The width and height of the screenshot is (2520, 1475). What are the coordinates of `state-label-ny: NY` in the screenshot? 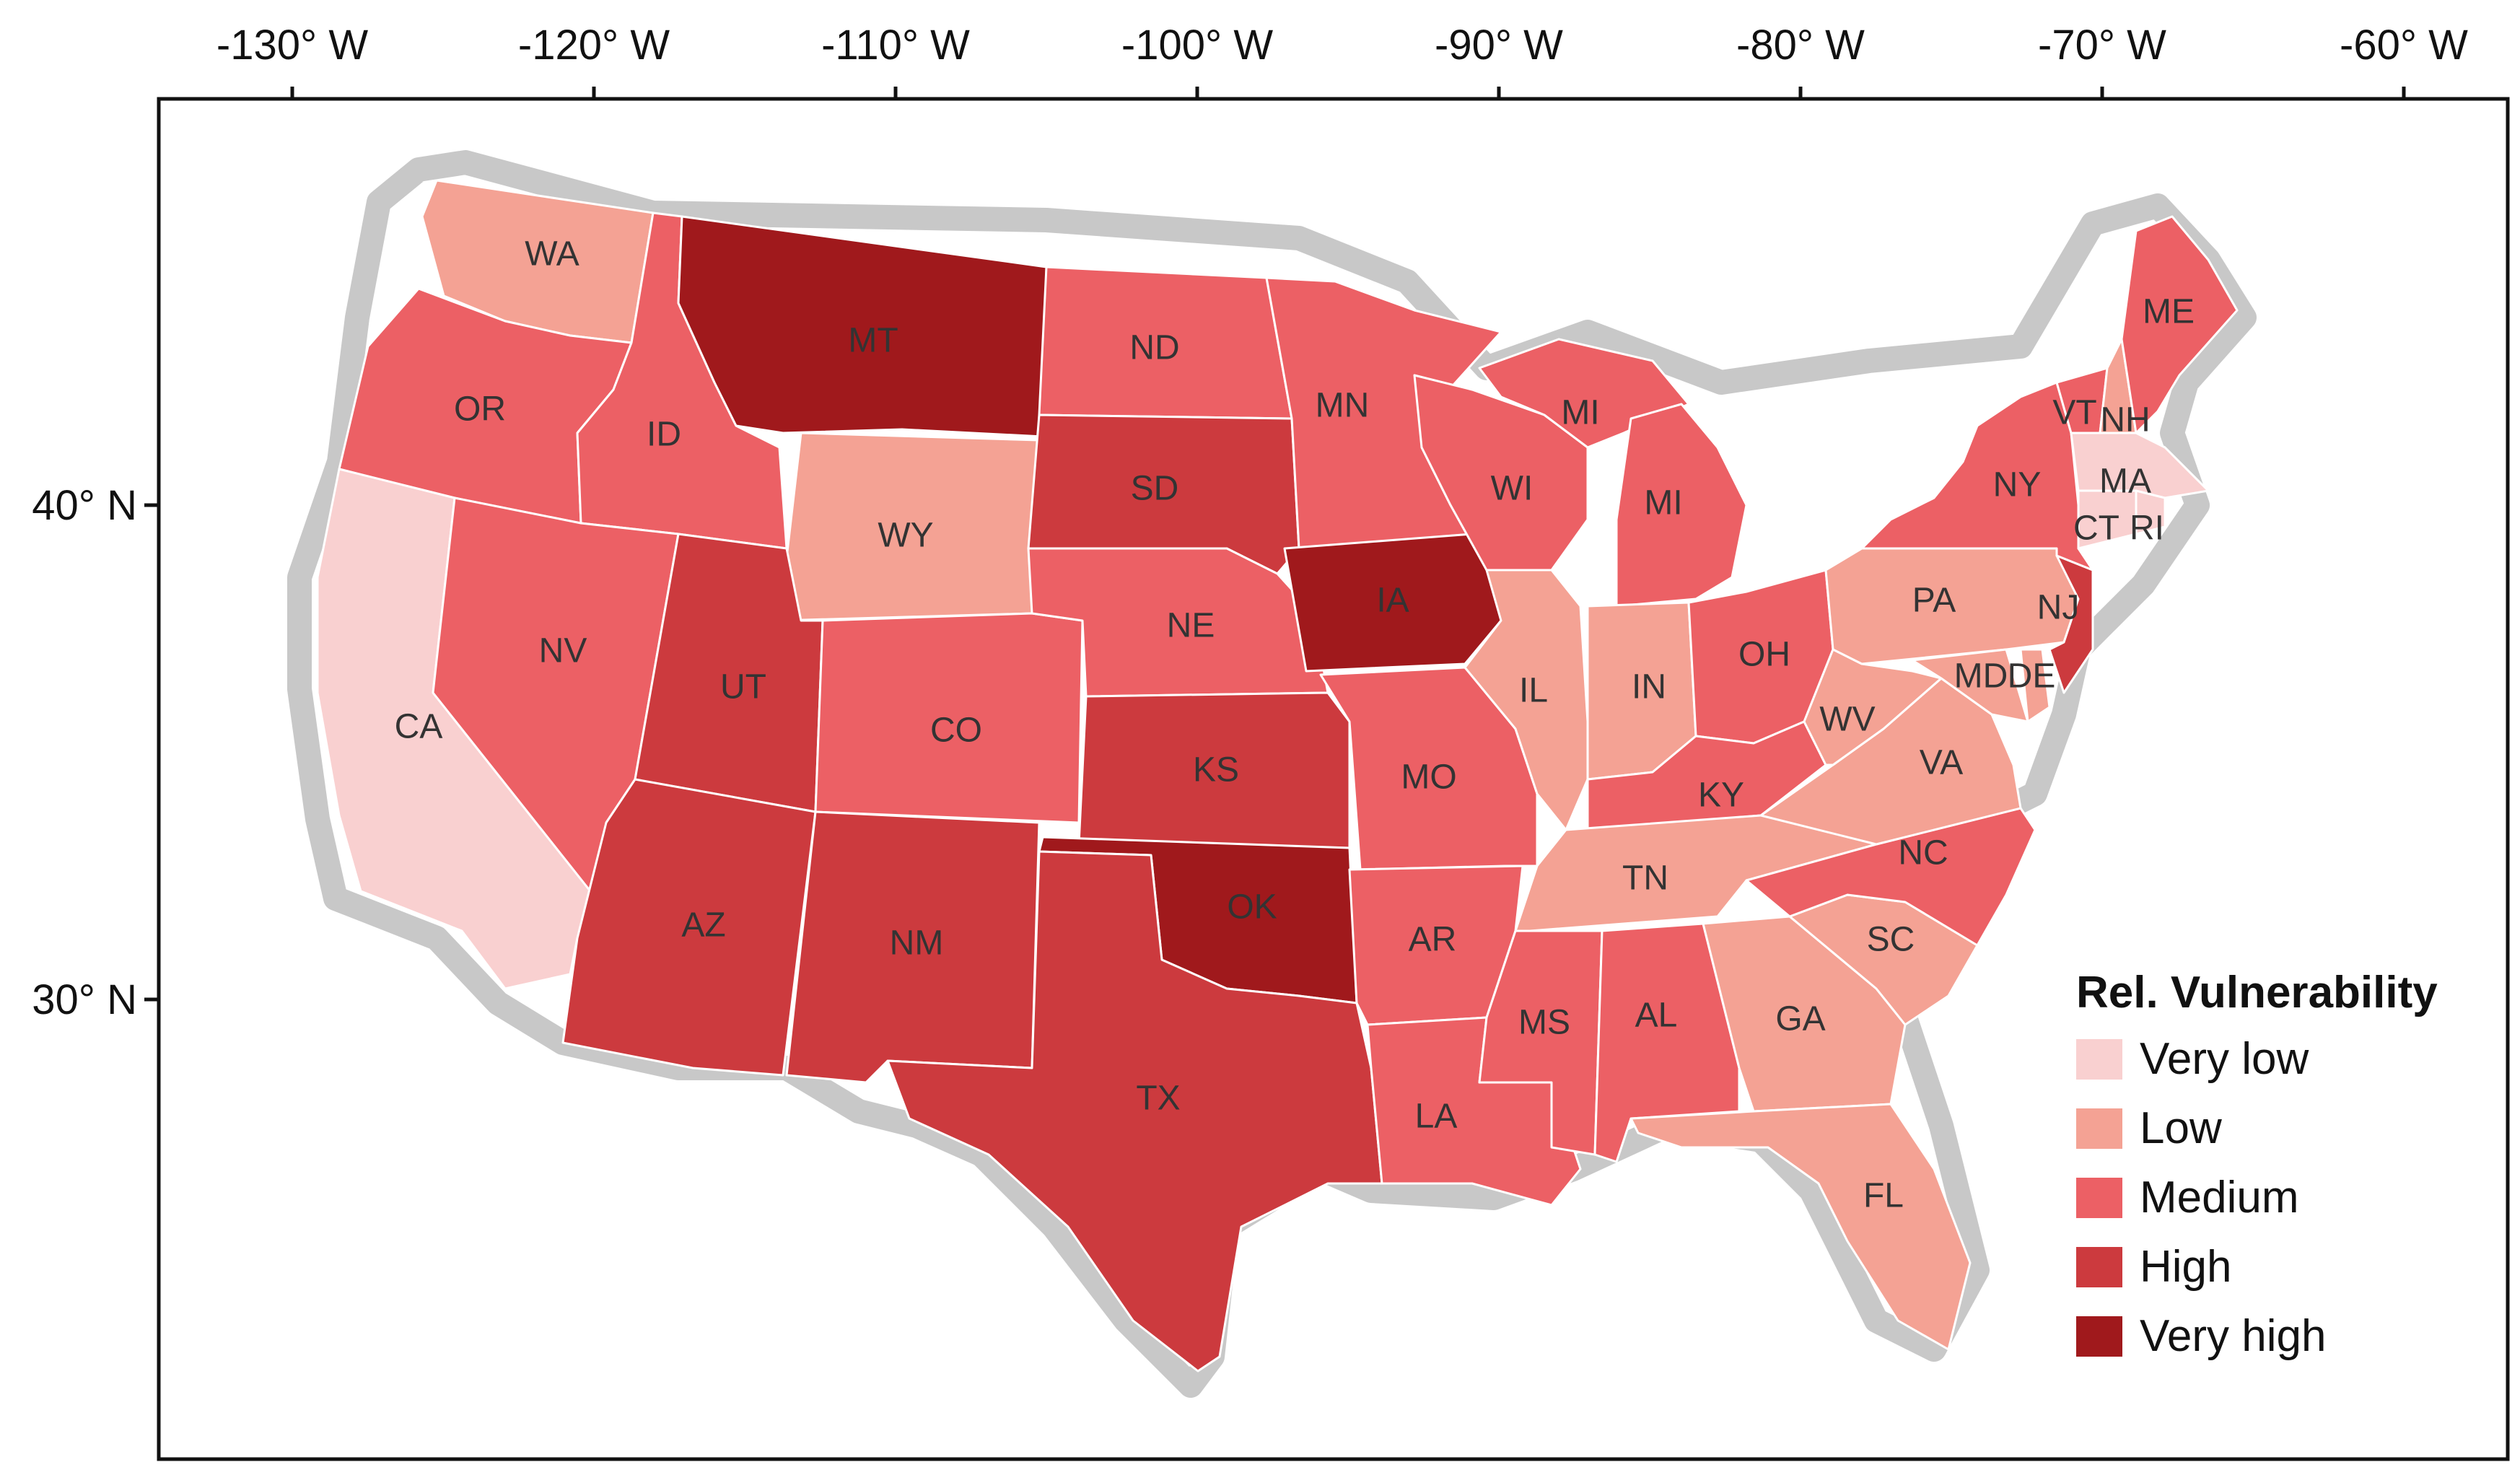 It's located at (2017, 485).